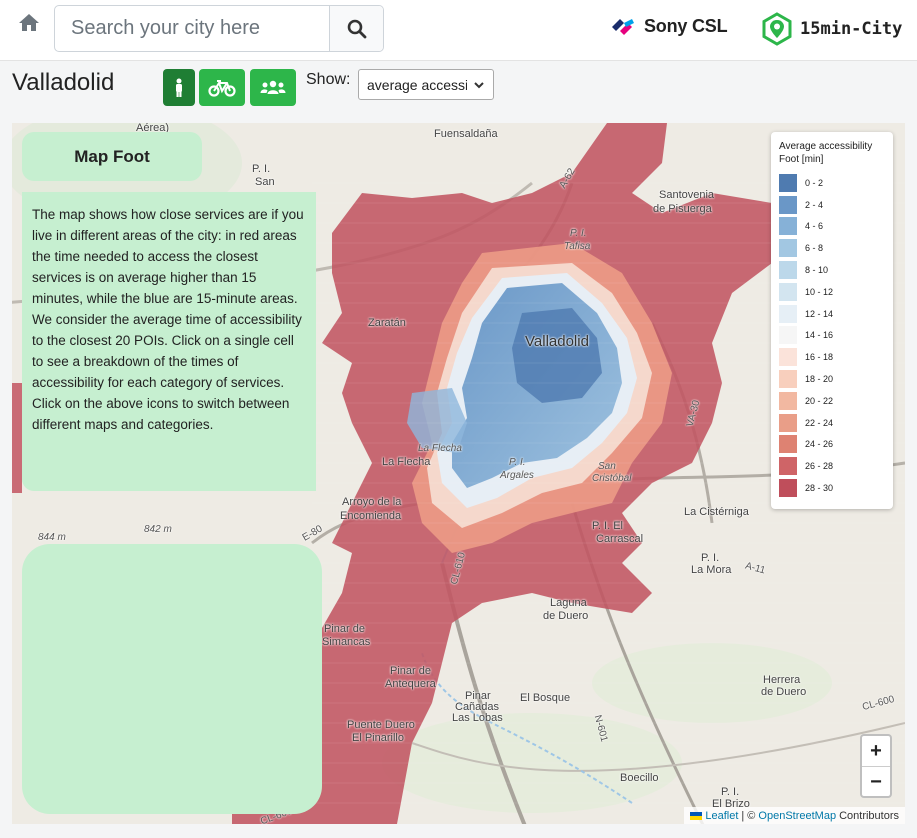 The height and width of the screenshot is (838, 917). Describe the element at coordinates (607, 466) in the screenshot. I see `map-label: San` at that location.